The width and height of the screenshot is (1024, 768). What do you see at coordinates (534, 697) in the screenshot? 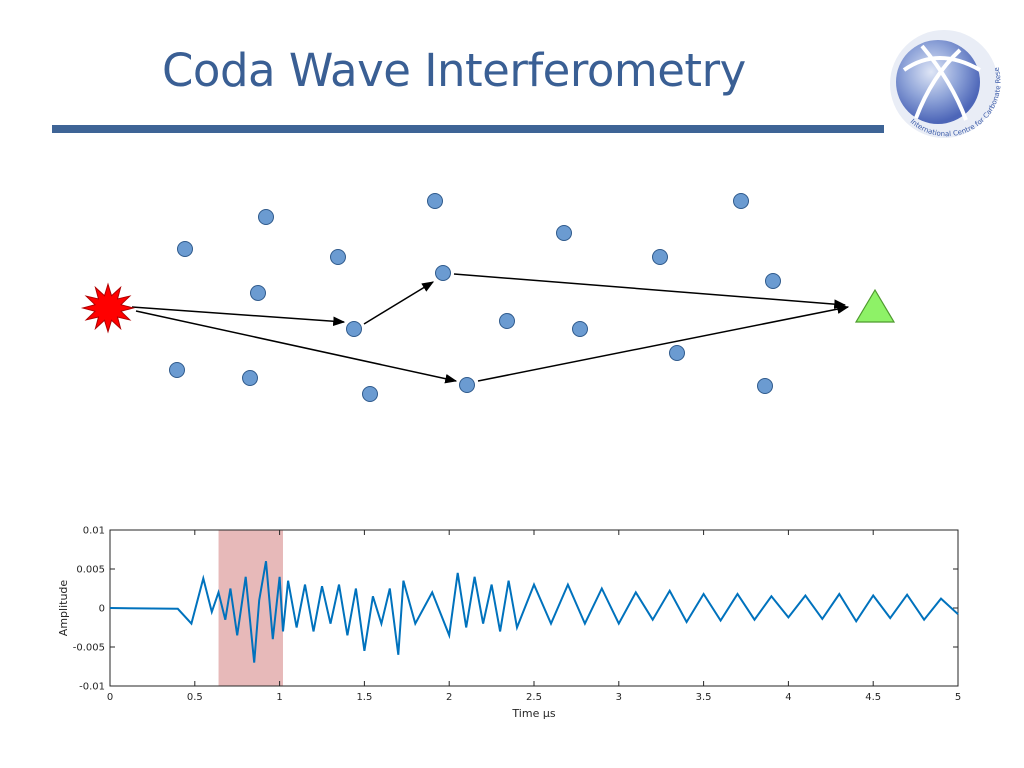
I see `x-tick-label: 2.5` at bounding box center [534, 697].